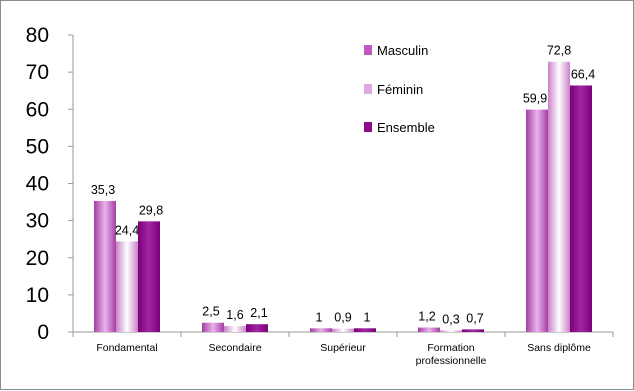  I want to click on legend-swatch-ensemble, so click(368, 127).